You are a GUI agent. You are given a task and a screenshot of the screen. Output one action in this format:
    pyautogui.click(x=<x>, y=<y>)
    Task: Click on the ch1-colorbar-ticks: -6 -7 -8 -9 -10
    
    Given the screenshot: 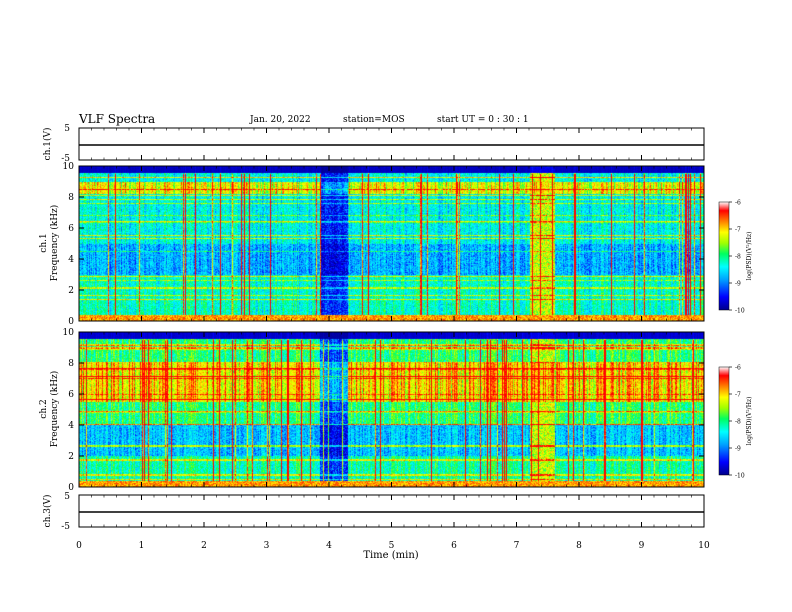 What is the action you would take?
    pyautogui.click(x=737, y=257)
    